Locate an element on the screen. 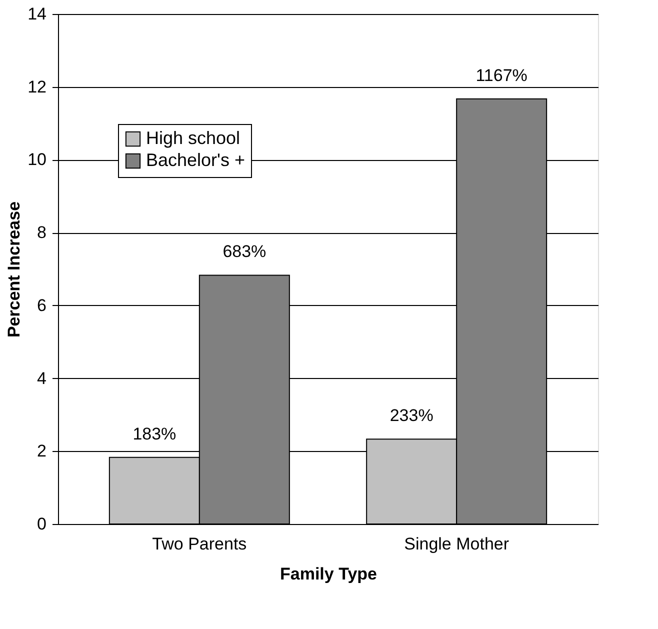 The width and height of the screenshot is (658, 629). x-tick-label: Two Parents is located at coordinates (199, 544).